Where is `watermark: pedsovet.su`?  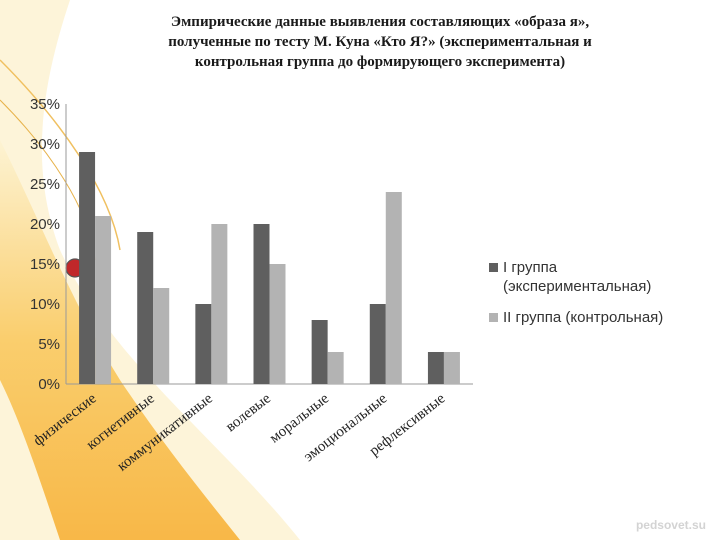
watermark: pedsovet.su is located at coordinates (670, 525).